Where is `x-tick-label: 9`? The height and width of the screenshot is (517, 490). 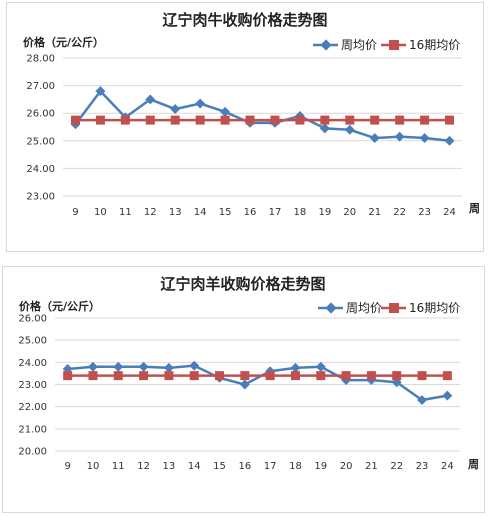 x-tick-label: 9 is located at coordinates (67, 466).